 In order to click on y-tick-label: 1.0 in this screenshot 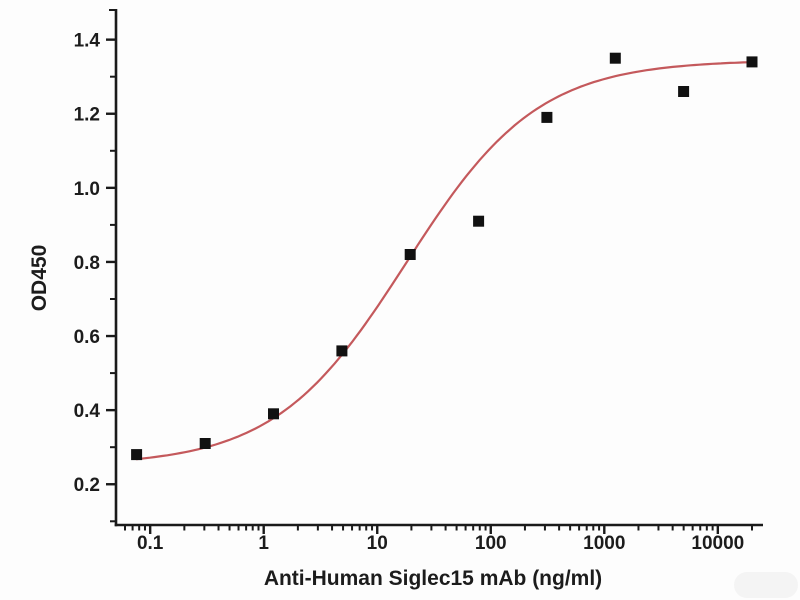, I will do `click(87, 189)`.